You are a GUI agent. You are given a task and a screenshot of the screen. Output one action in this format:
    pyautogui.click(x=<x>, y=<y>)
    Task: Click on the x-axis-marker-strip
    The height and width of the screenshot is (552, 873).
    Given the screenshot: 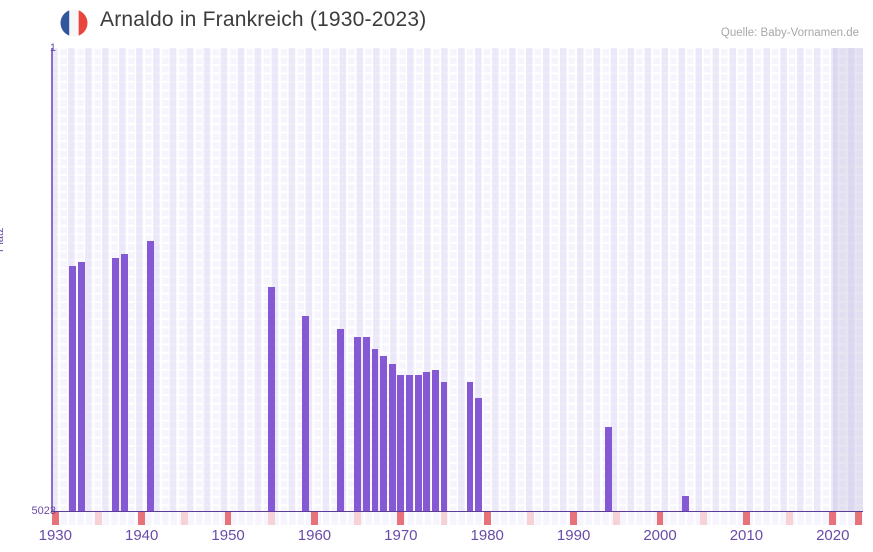 What is the action you would take?
    pyautogui.click(x=457, y=518)
    